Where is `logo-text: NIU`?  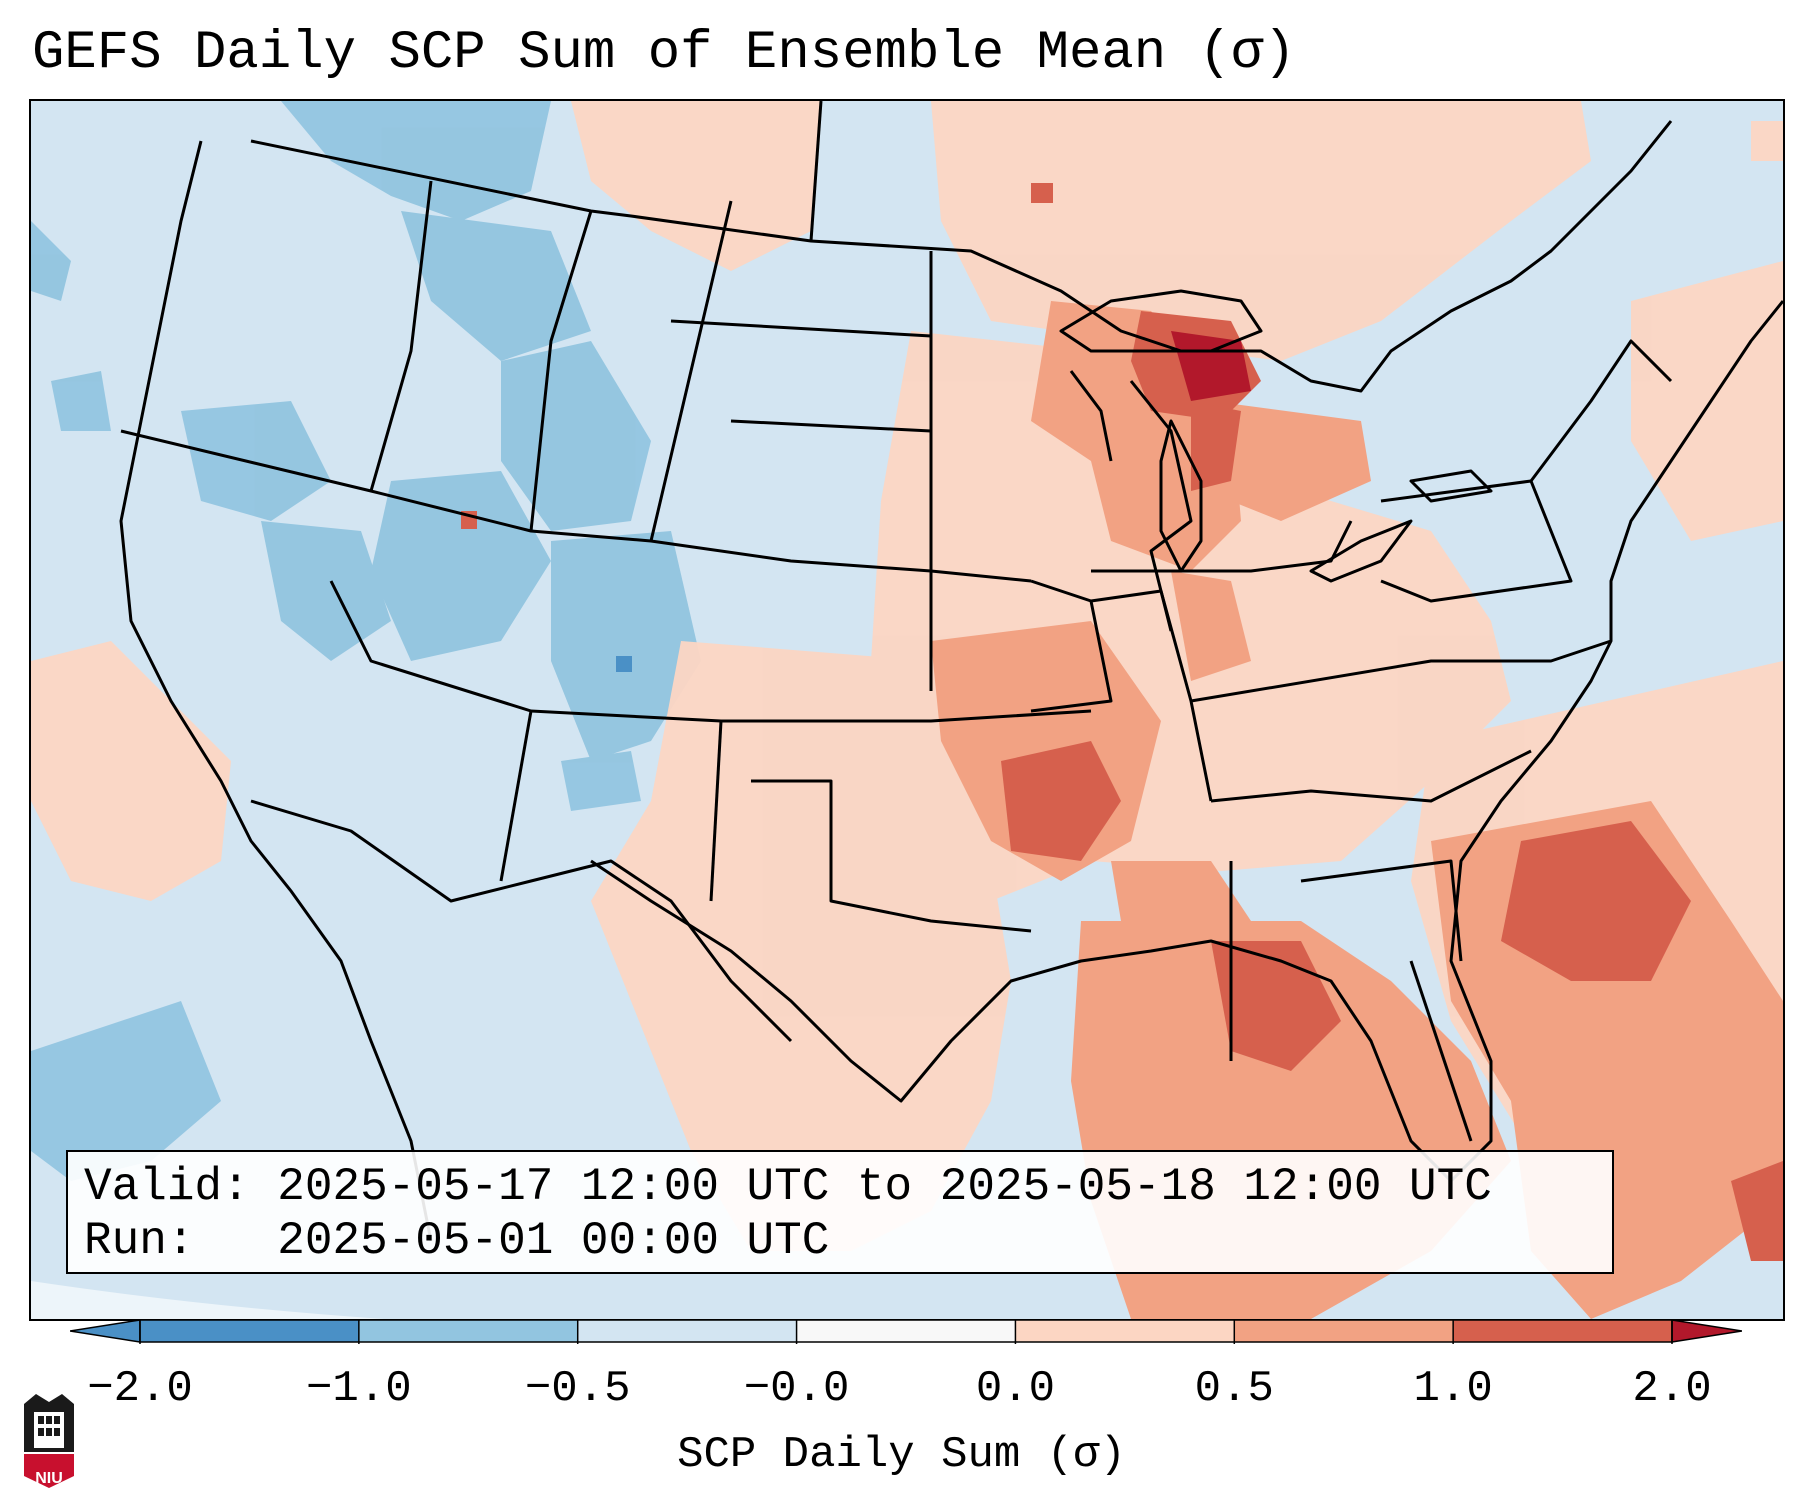 logo-text: NIU is located at coordinates (49, 1478).